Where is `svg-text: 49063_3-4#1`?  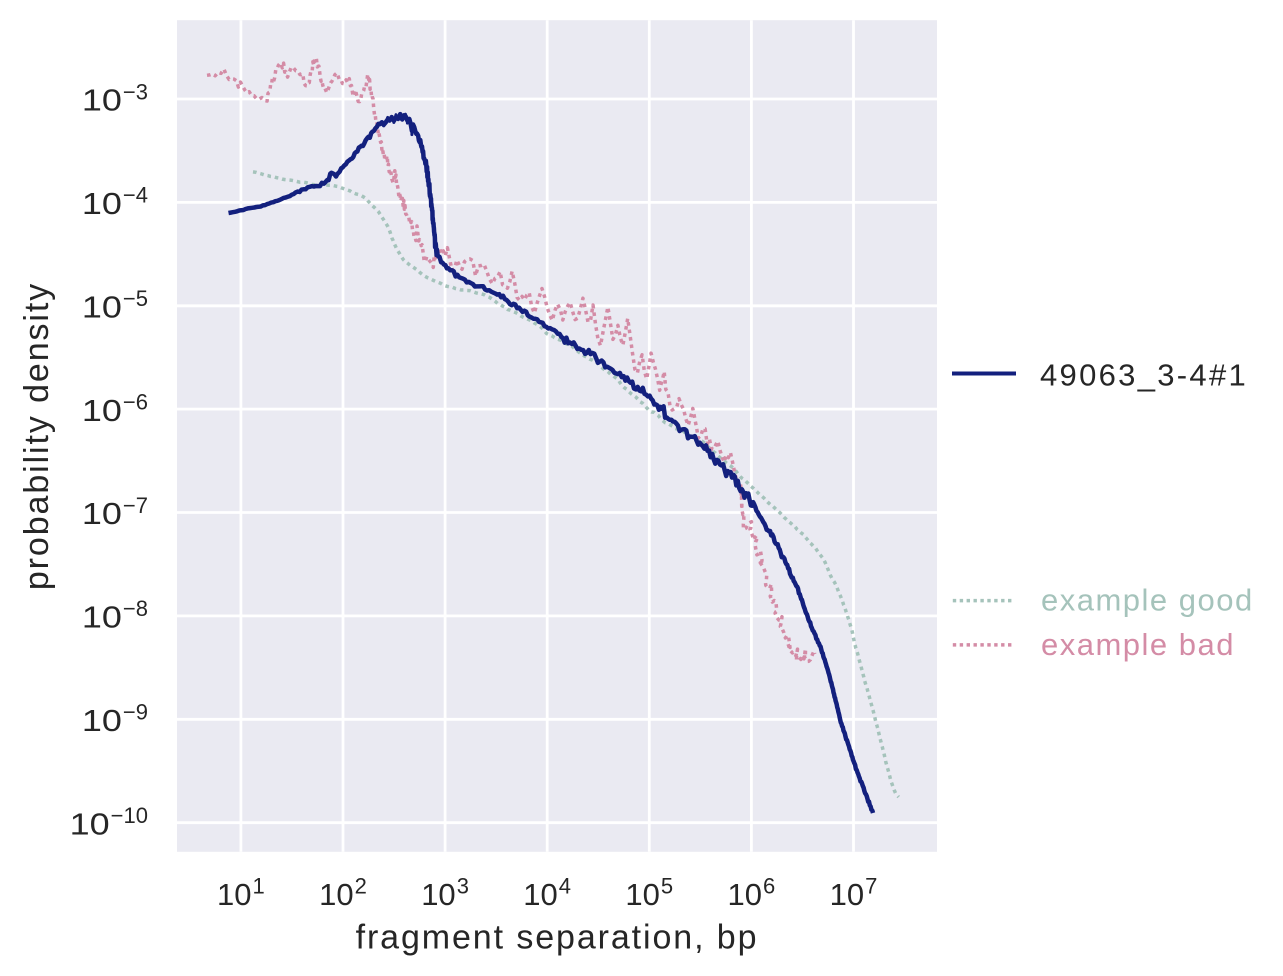
svg-text: 49063_3-4#1 is located at coordinates (1144, 374).